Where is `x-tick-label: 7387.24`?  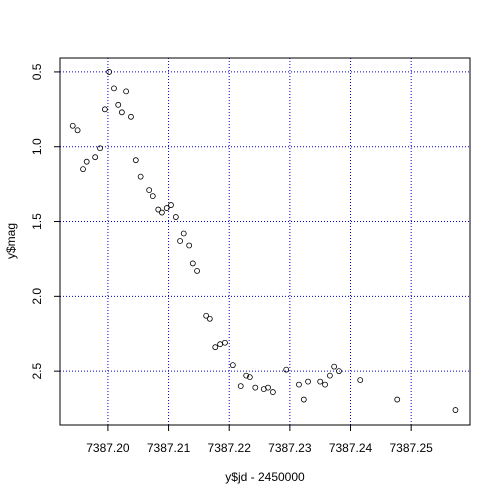
x-tick-label: 7387.24 is located at coordinates (351, 448).